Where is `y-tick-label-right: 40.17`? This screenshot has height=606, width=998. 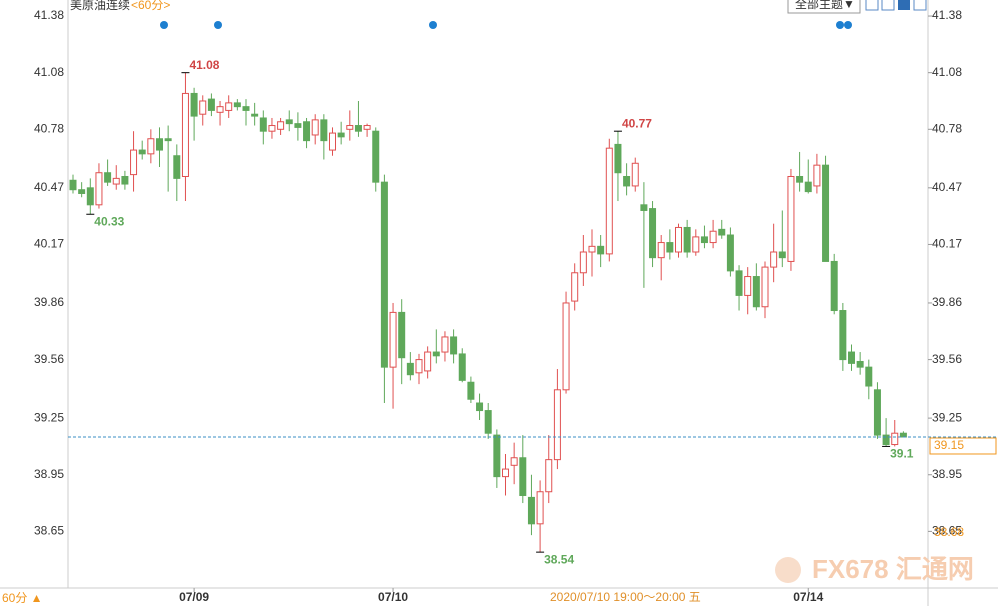 y-tick-label-right: 40.17 is located at coordinates (947, 244).